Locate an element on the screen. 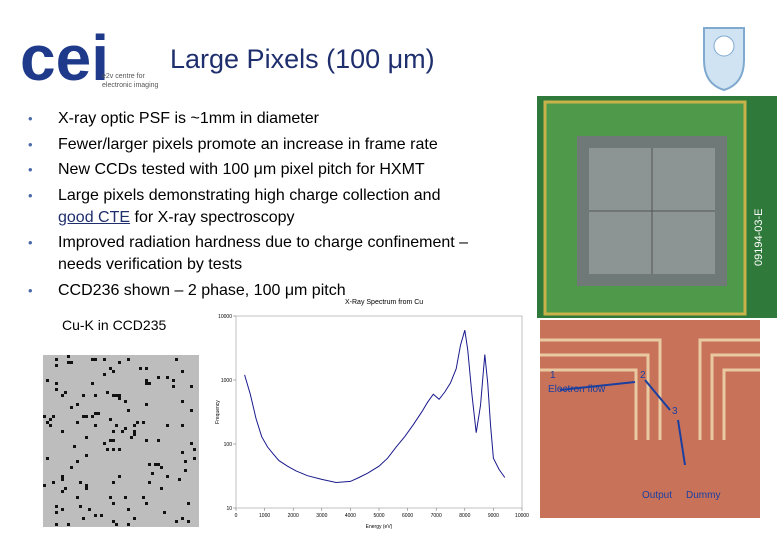  x-tick-label: 3000 is located at coordinates (321, 516).